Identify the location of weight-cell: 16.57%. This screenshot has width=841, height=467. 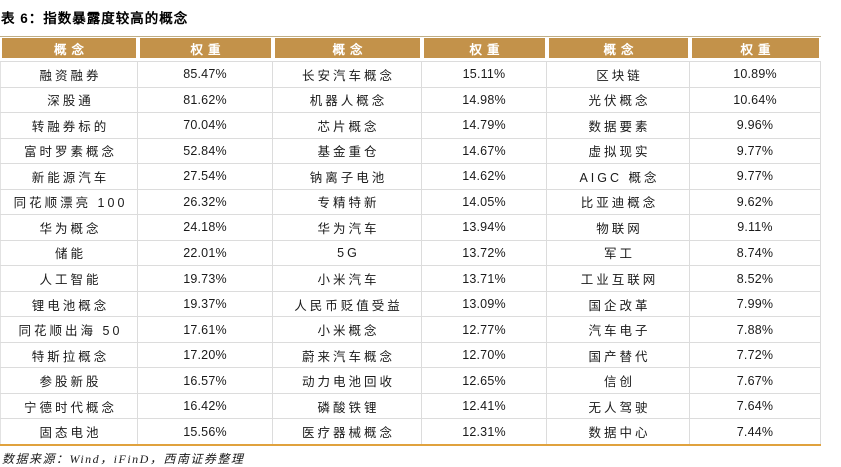
(205, 380).